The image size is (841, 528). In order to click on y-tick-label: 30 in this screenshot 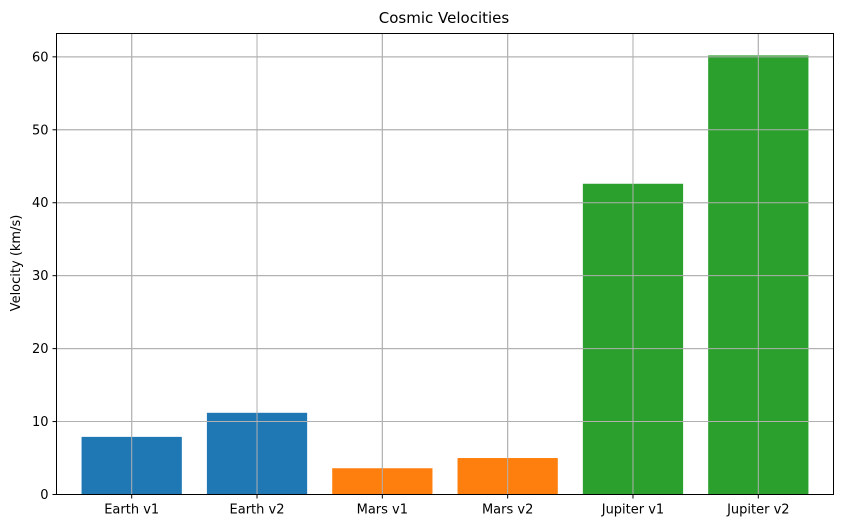, I will do `click(40, 276)`.